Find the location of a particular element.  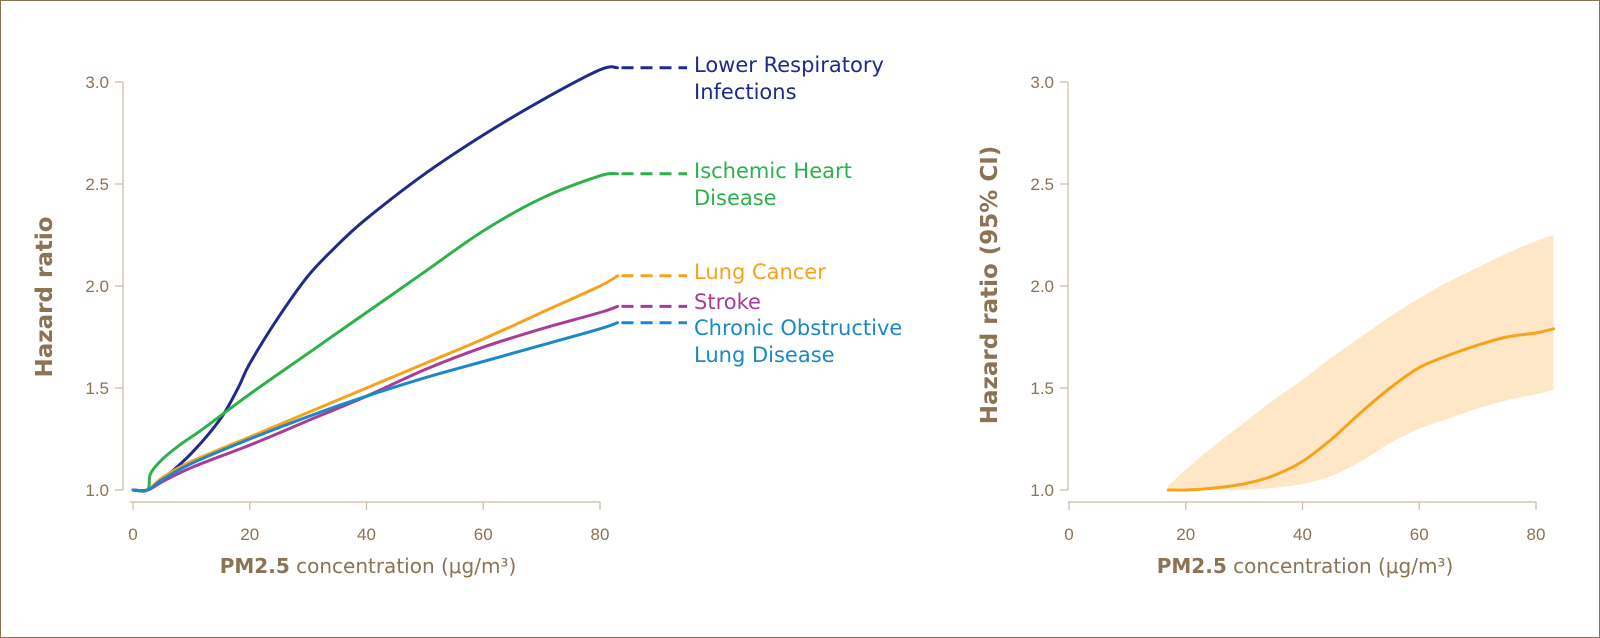

left-x-tick-label: 40 is located at coordinates (366, 534).